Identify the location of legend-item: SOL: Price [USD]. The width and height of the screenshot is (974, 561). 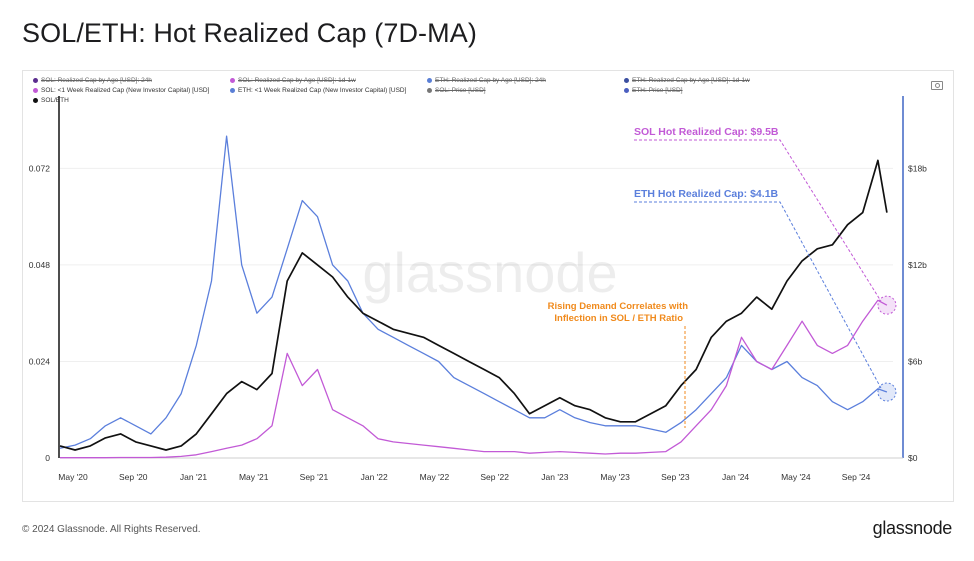
(525, 90).